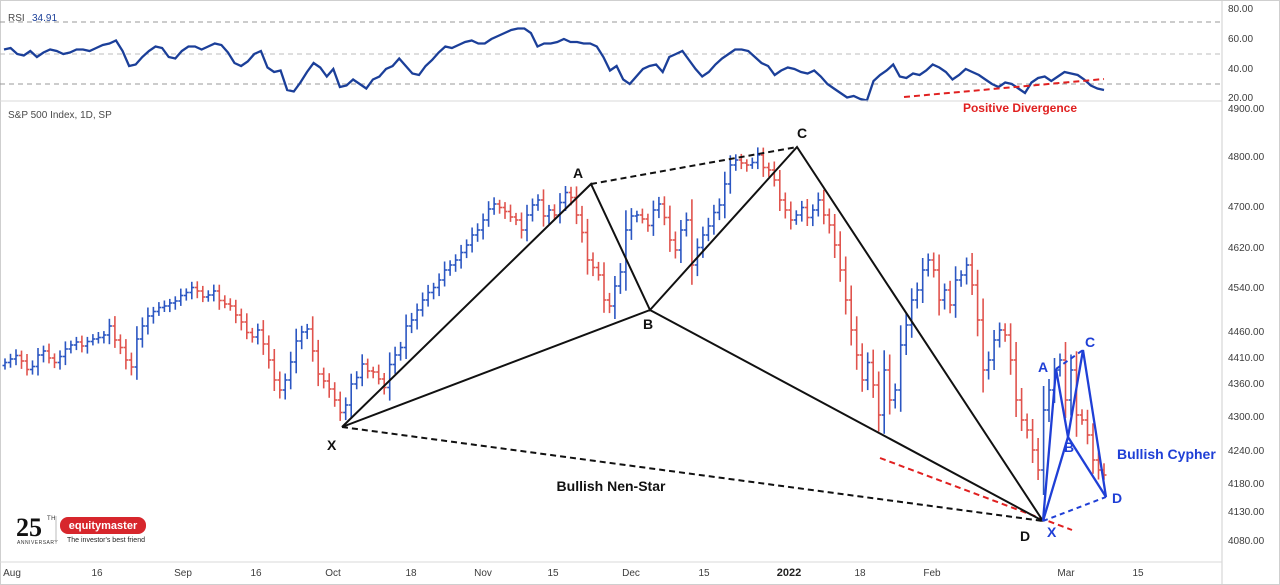 The width and height of the screenshot is (1280, 585). Describe the element at coordinates (1020, 108) in the screenshot. I see `divergence-label: Positive Divergence` at that location.